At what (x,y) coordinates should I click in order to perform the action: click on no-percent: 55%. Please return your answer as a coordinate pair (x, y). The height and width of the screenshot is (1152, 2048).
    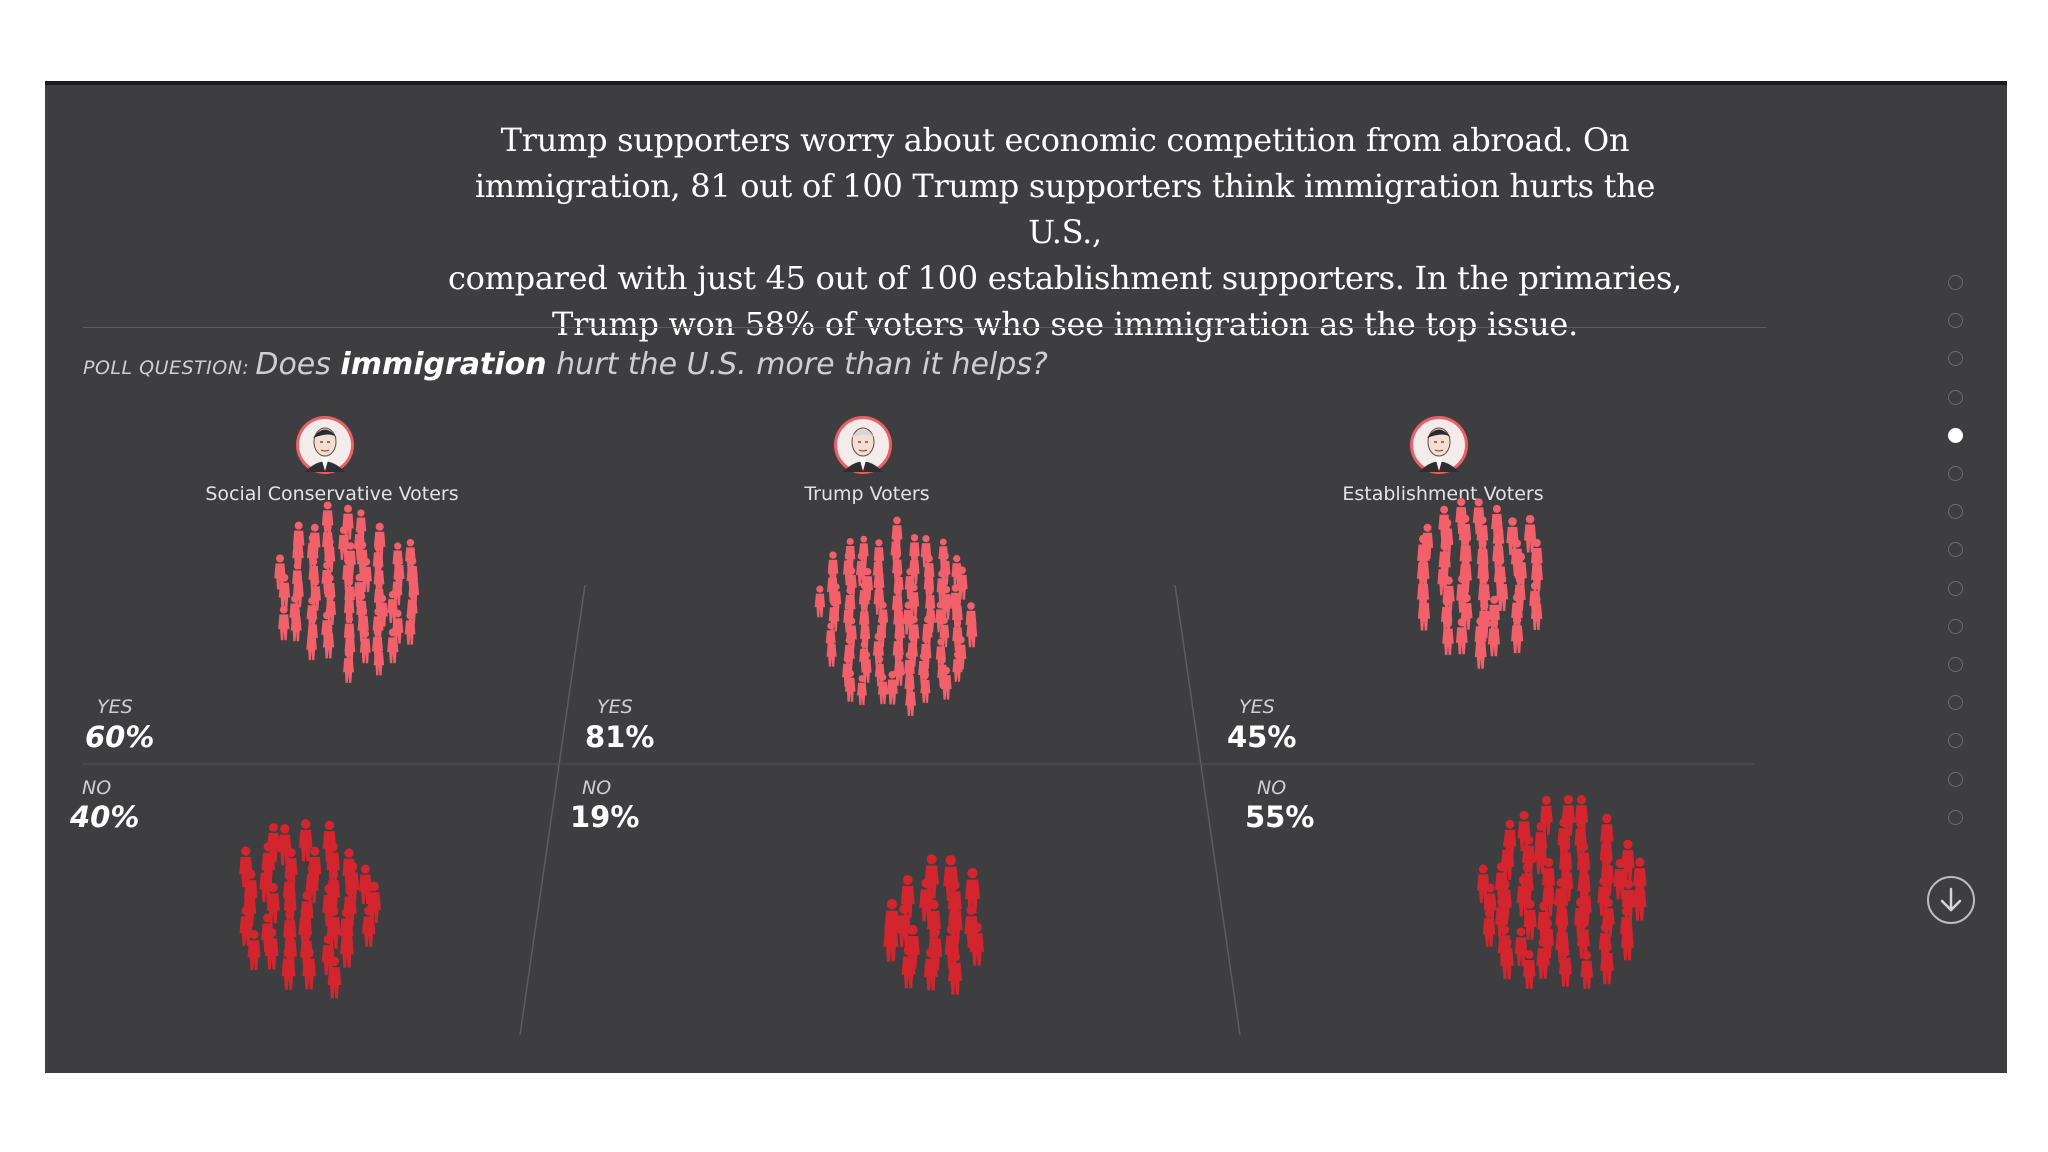
    Looking at the image, I should click on (1279, 817).